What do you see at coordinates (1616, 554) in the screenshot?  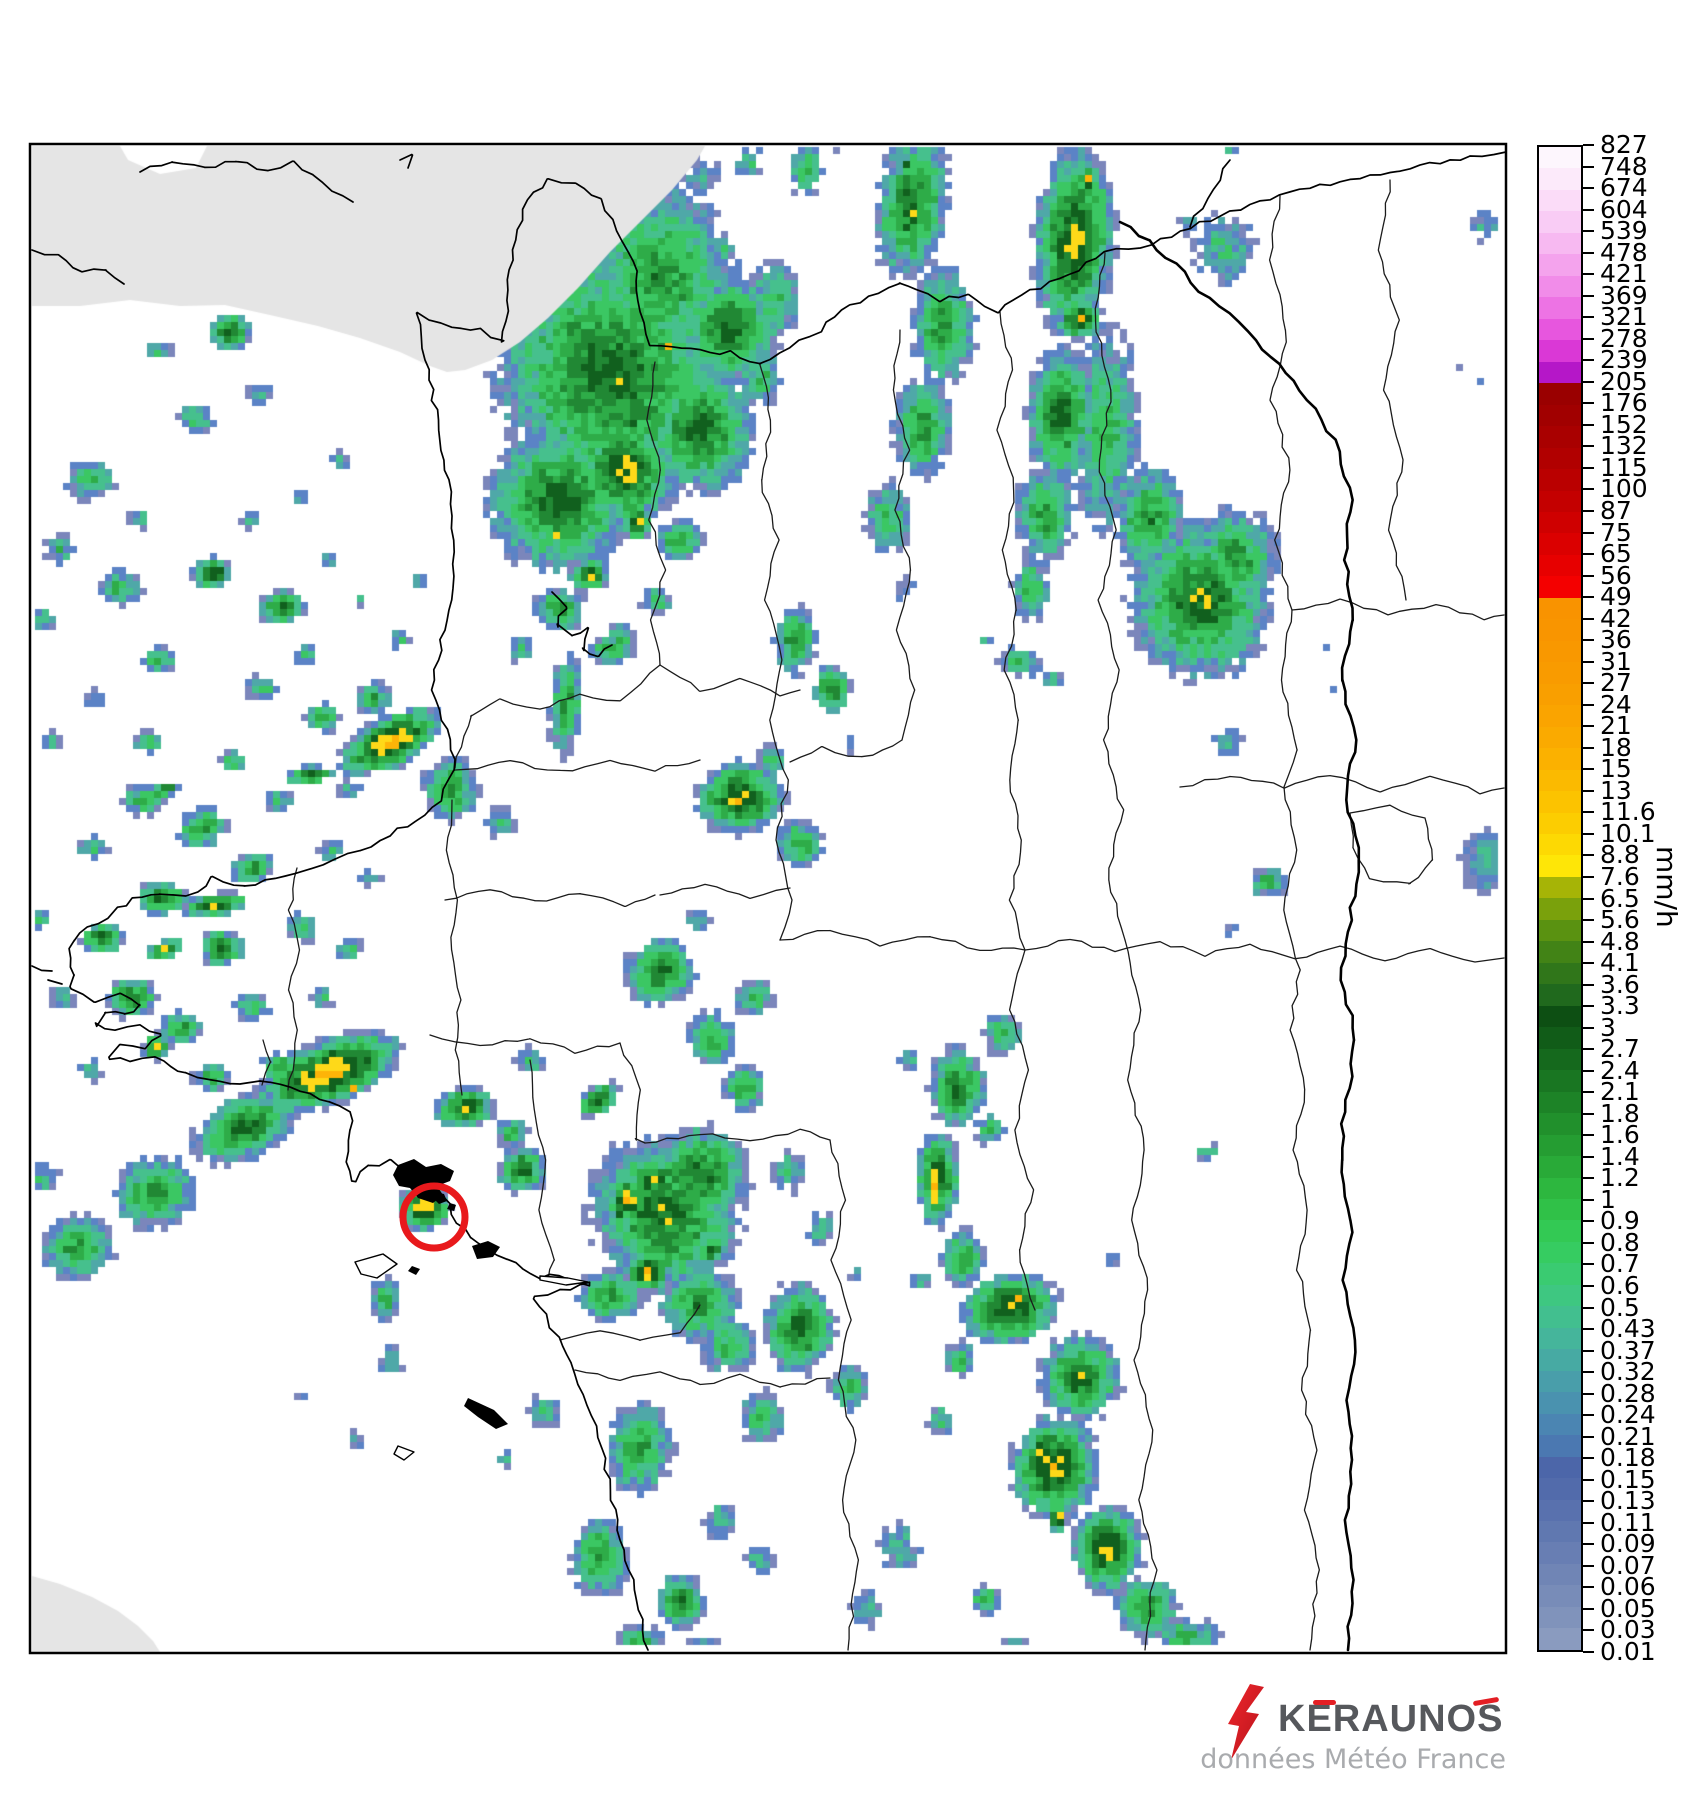 I see `colorbar-tick-label: 65` at bounding box center [1616, 554].